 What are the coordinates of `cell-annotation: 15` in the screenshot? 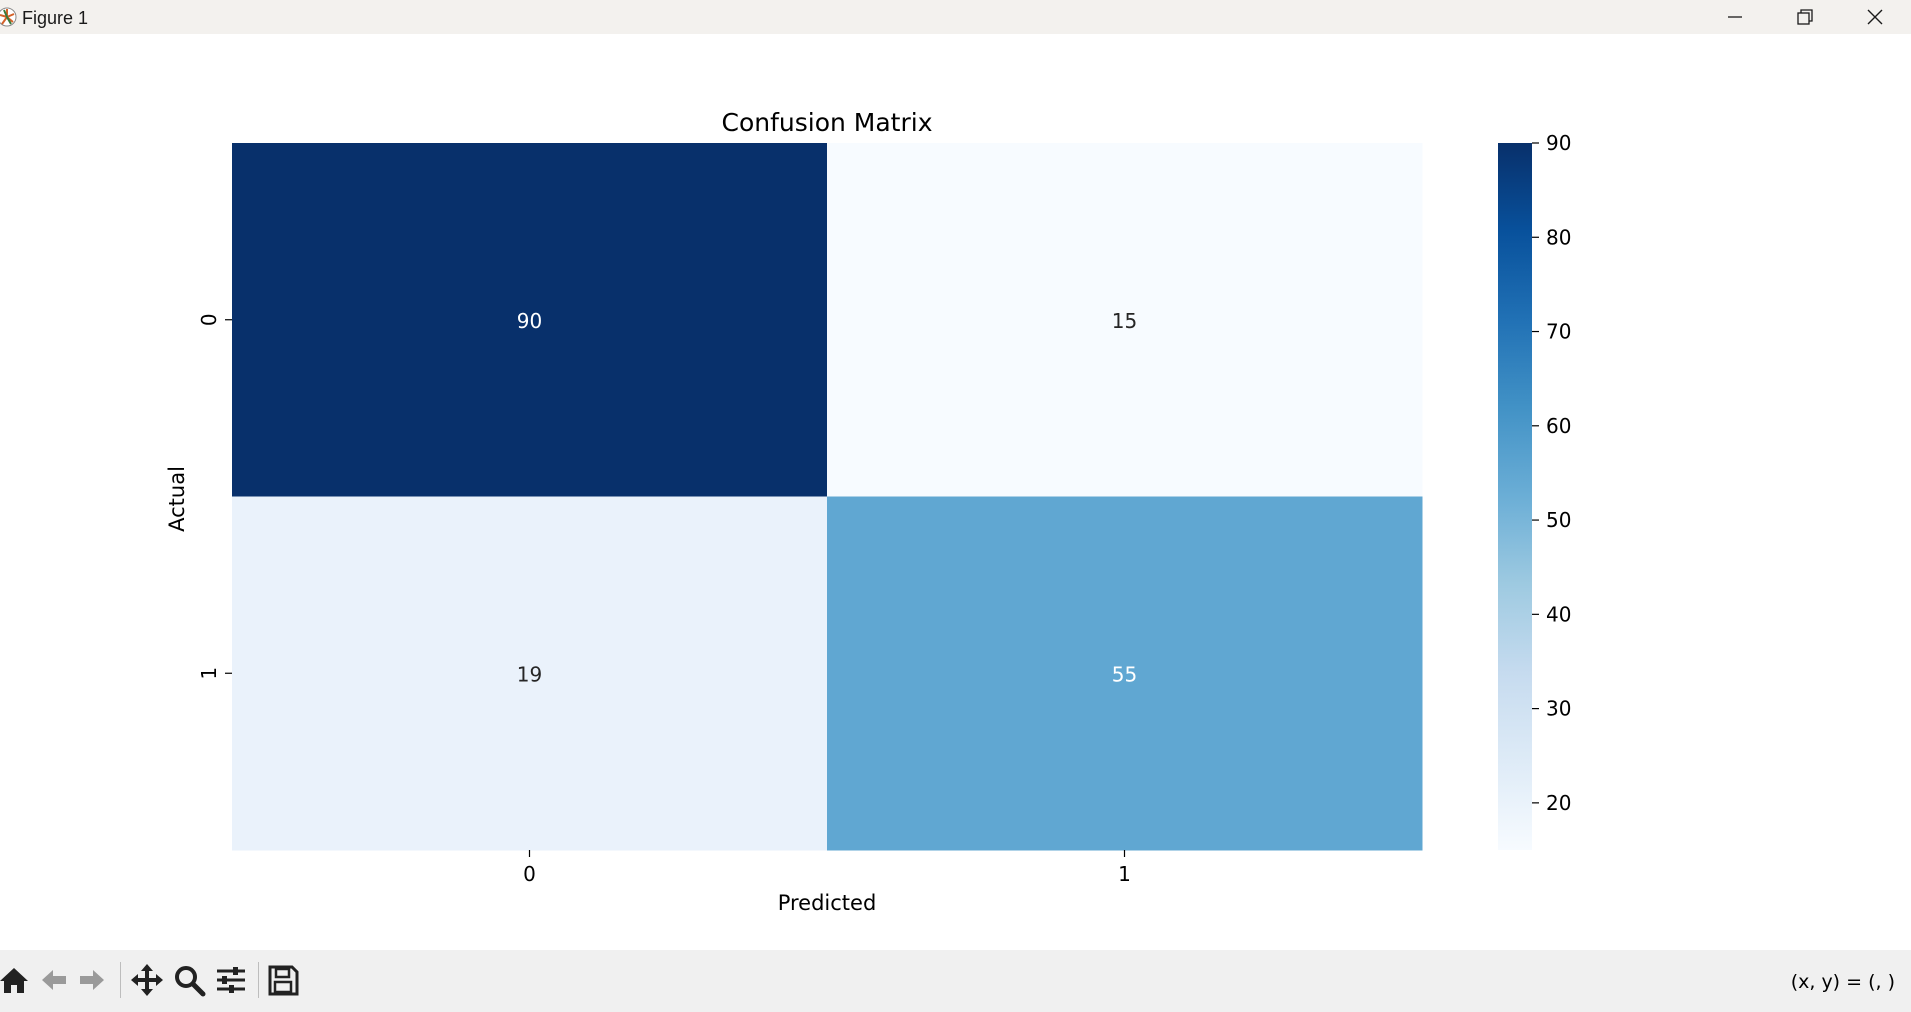 It's located at (1124, 321).